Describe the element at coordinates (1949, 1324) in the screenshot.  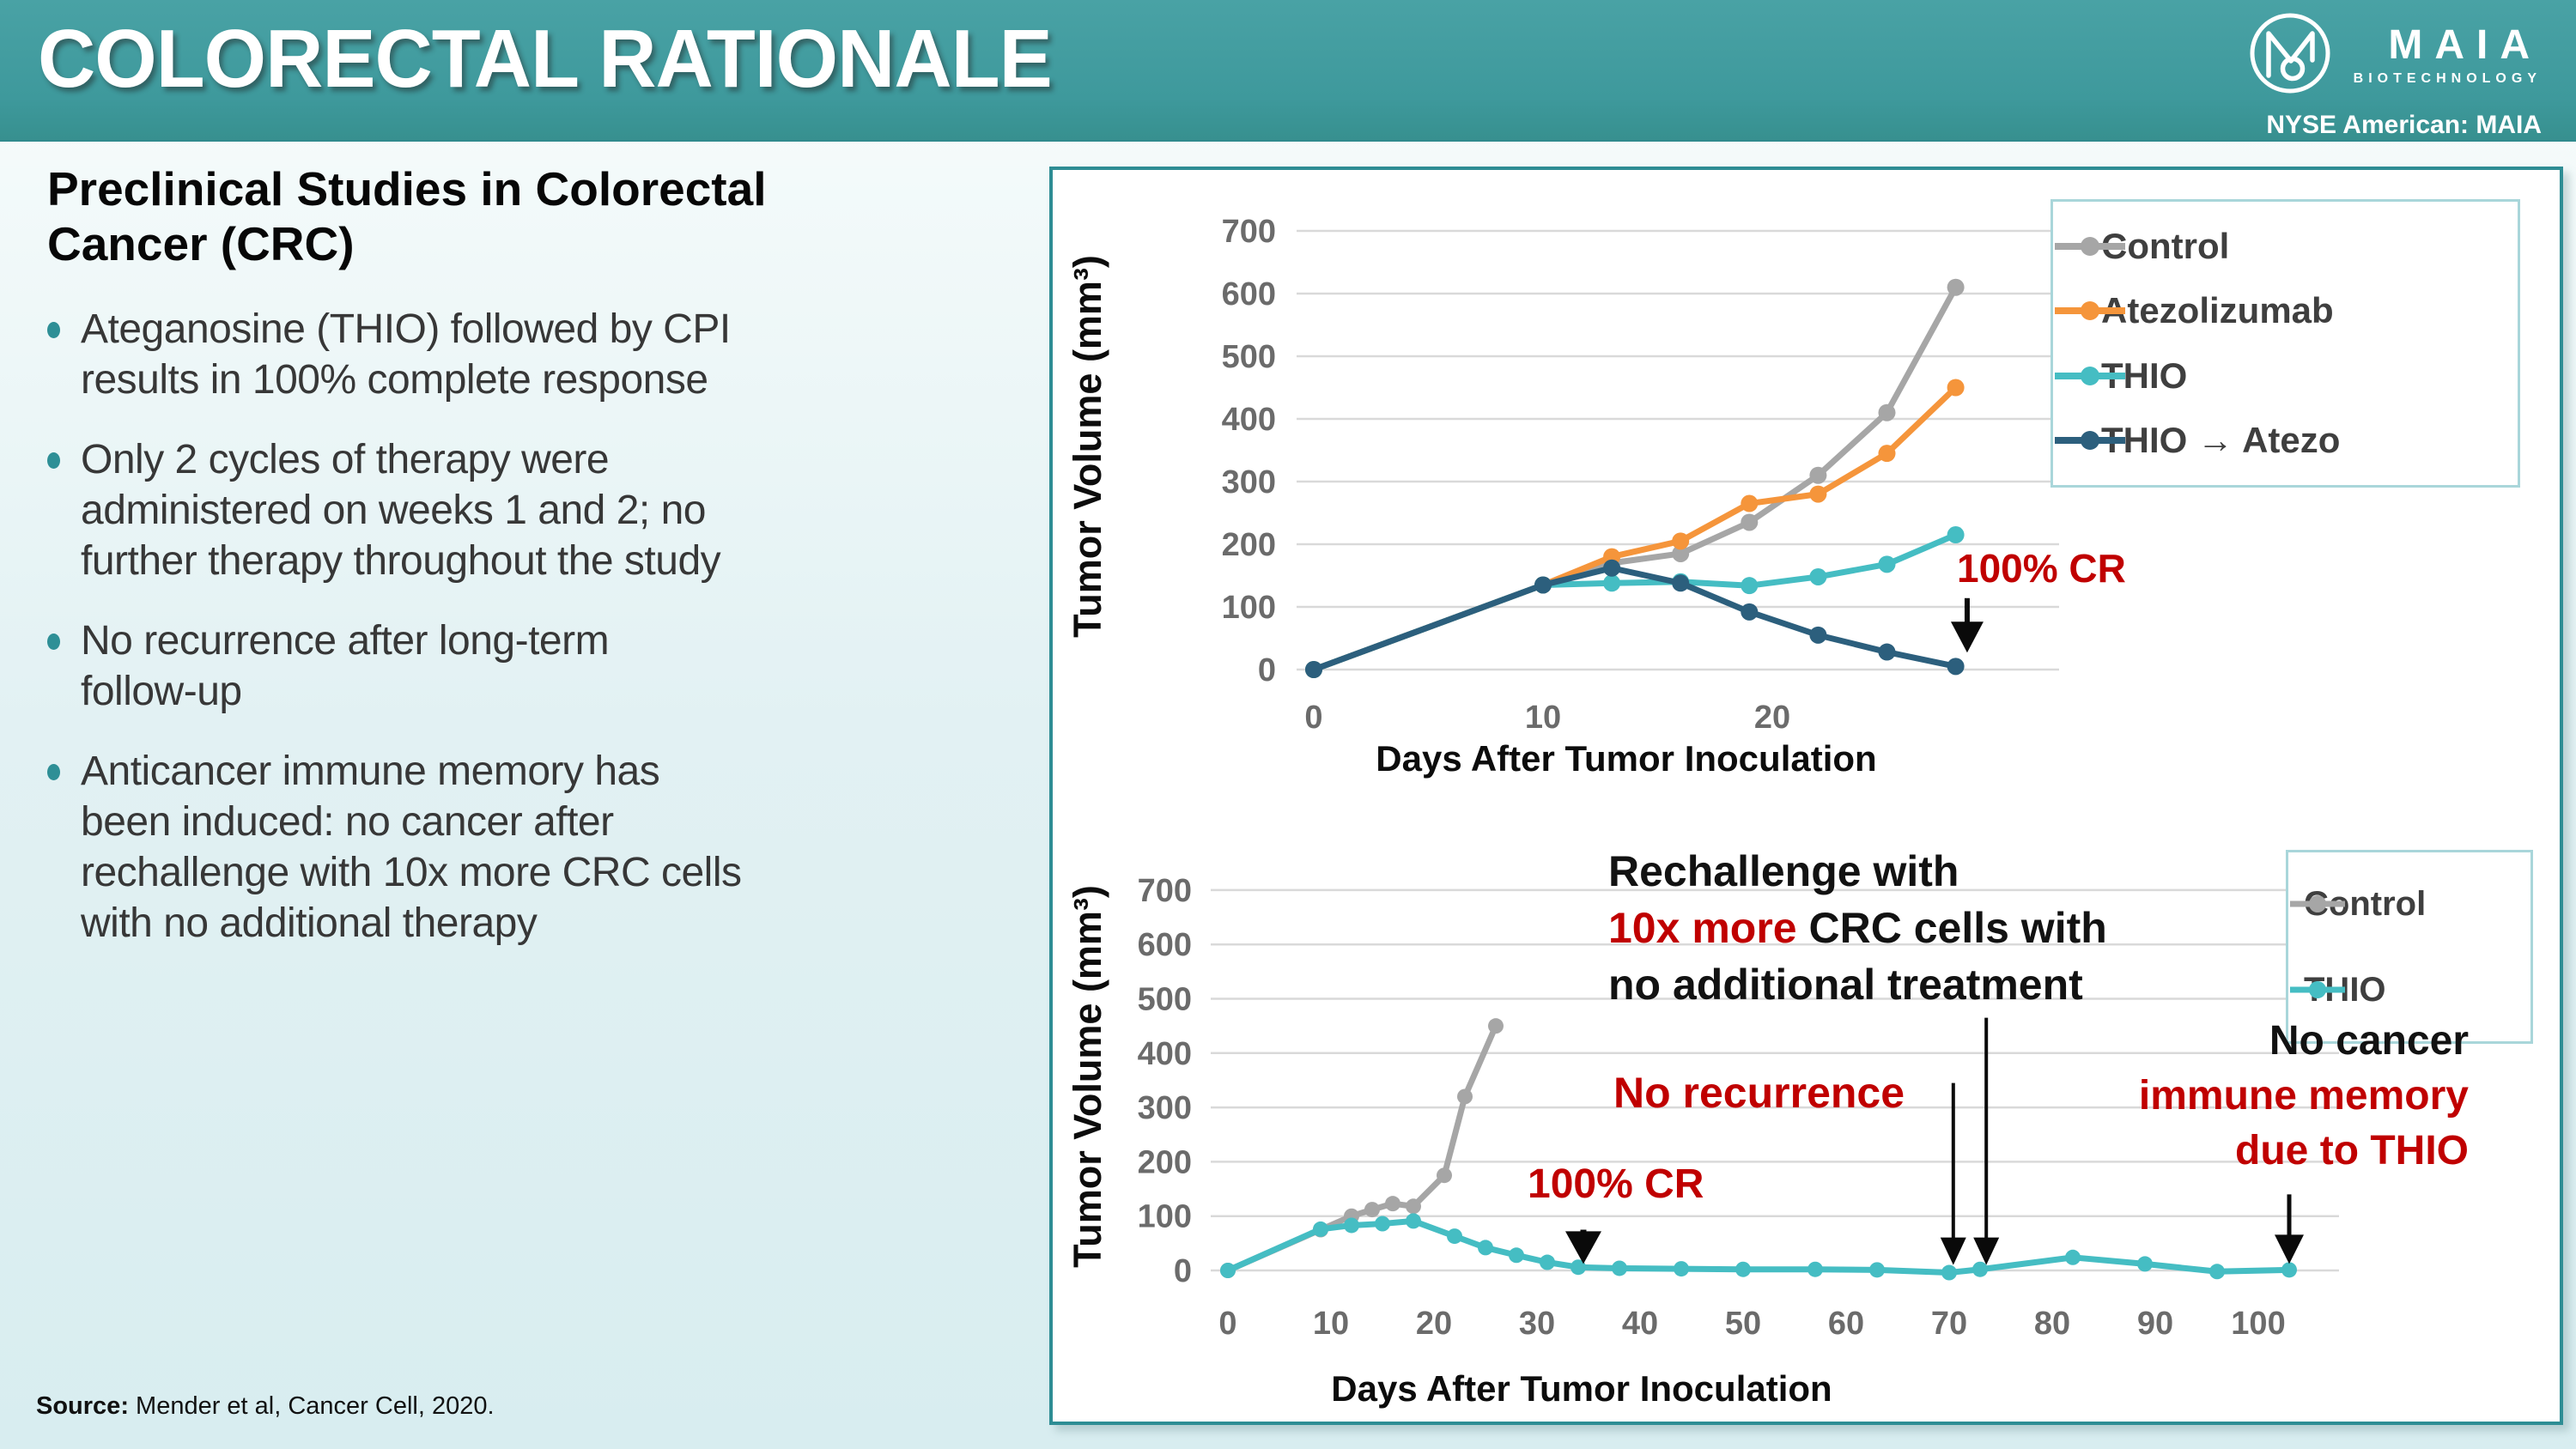
I see `x-tick-label: 70` at that location.